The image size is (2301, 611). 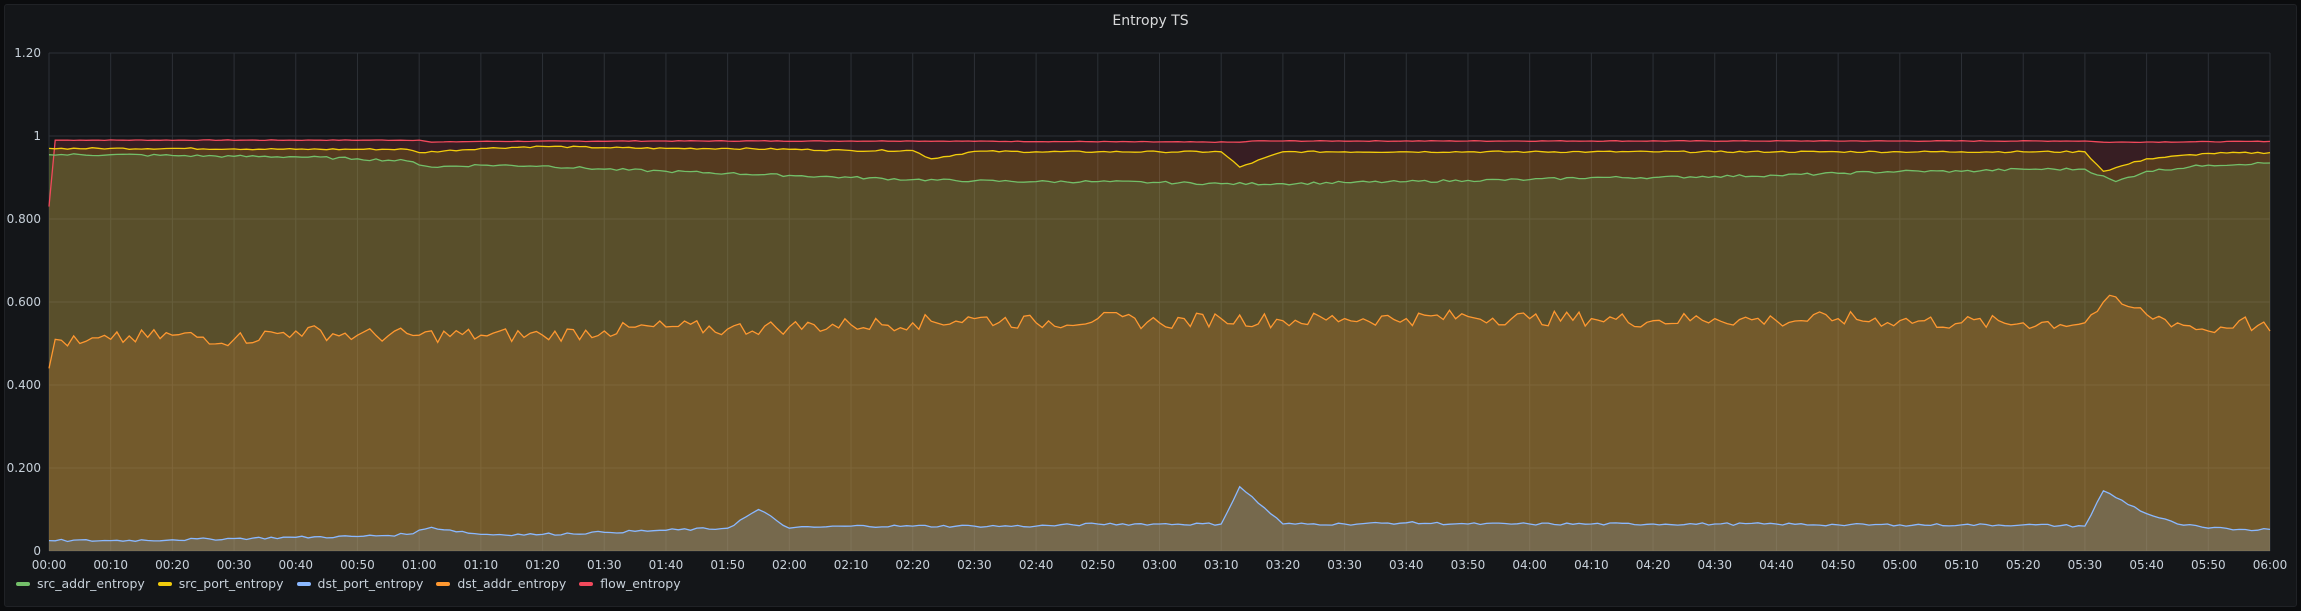 What do you see at coordinates (1159, 514) in the screenshot?
I see `series-line-dst_port_entropy` at bounding box center [1159, 514].